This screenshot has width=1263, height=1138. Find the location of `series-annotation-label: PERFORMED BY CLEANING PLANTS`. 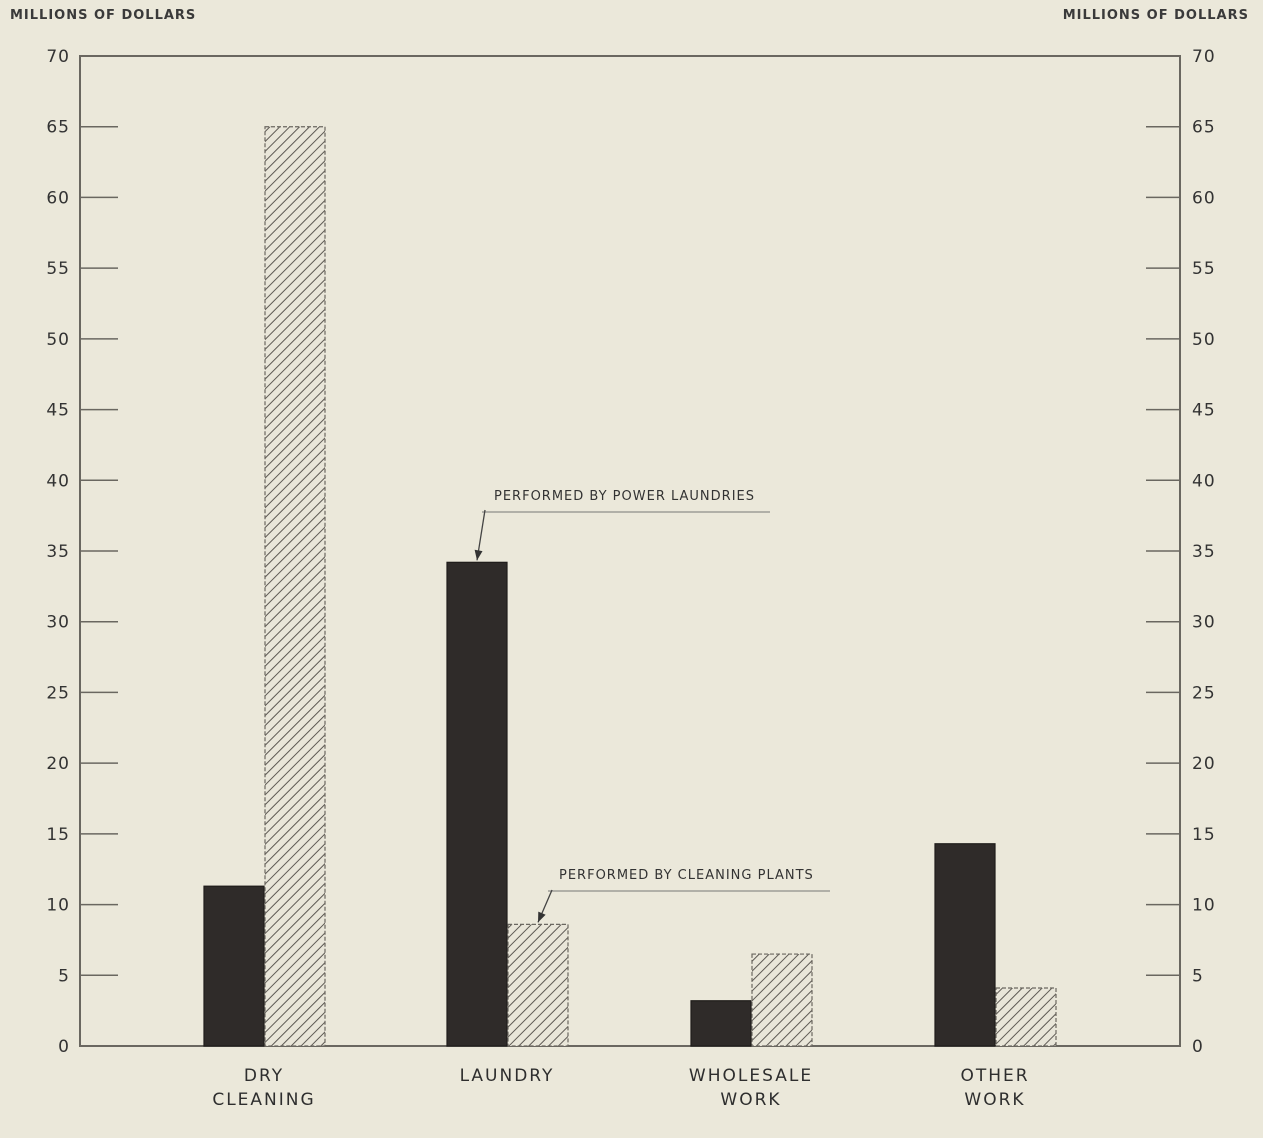

series-annotation-label: PERFORMED BY CLEANING PLANTS is located at coordinates (686, 875).